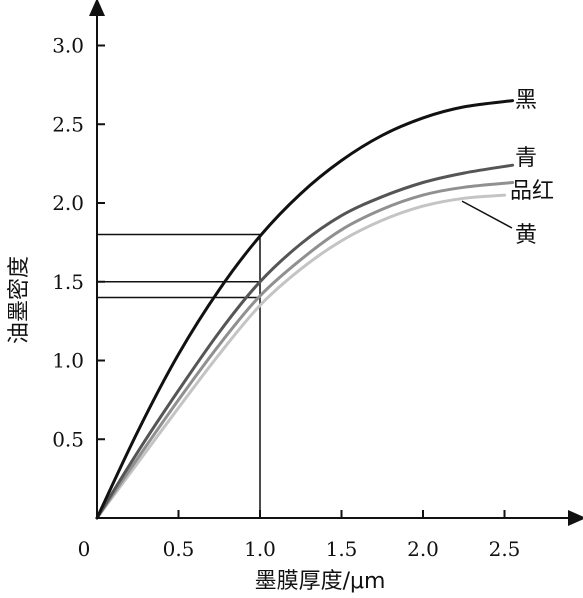 The width and height of the screenshot is (583, 598). What do you see at coordinates (526, 100) in the screenshot?
I see `series-label: 黑` at bounding box center [526, 100].